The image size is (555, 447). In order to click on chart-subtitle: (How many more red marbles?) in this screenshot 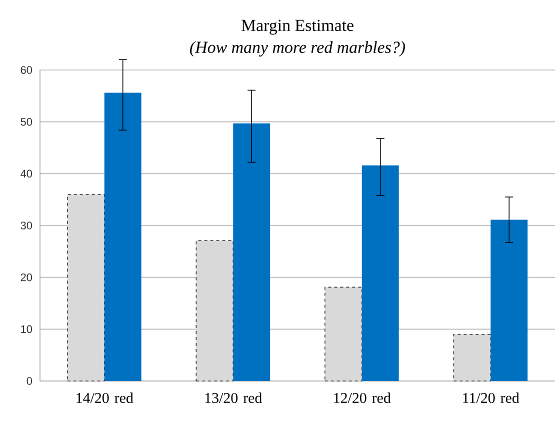, I will do `click(297, 49)`.